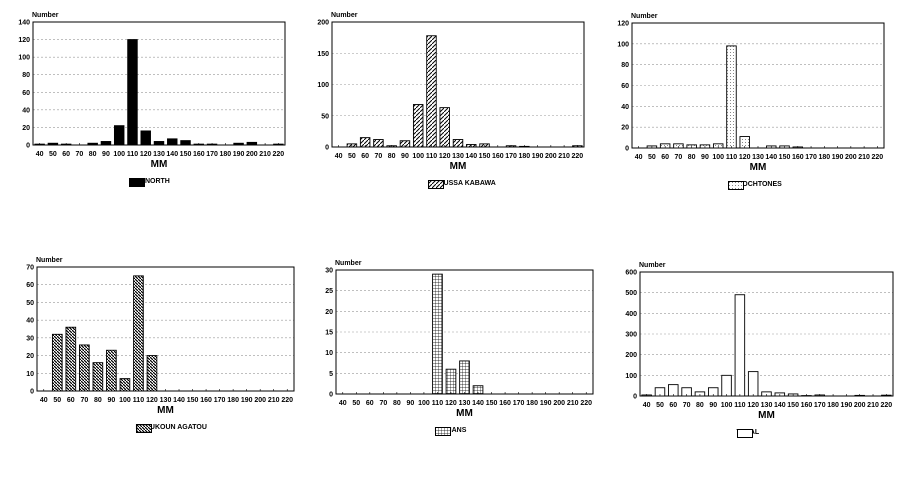 The width and height of the screenshot is (900, 485). Describe the element at coordinates (171, 427) in the screenshot. I see `legend: DJOUKOUN AGATOU` at that location.